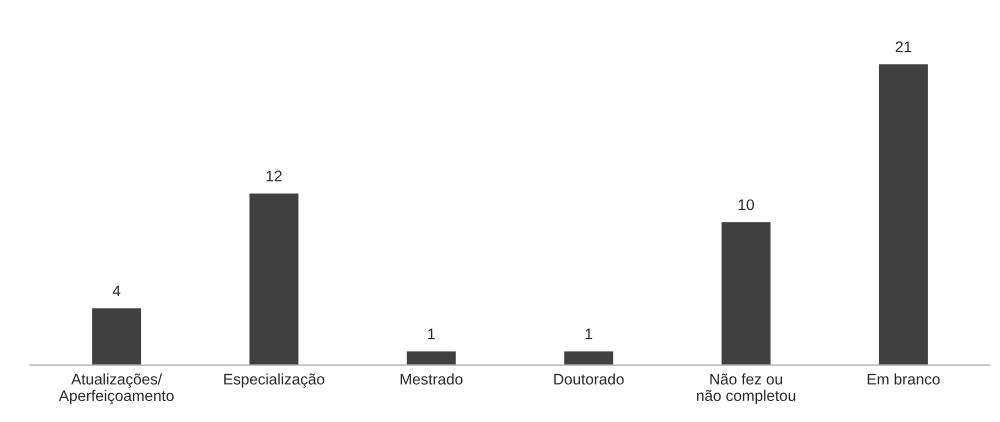 The height and width of the screenshot is (422, 1000). Describe the element at coordinates (431, 379) in the screenshot. I see `x-tick-label: Mestrado` at that location.